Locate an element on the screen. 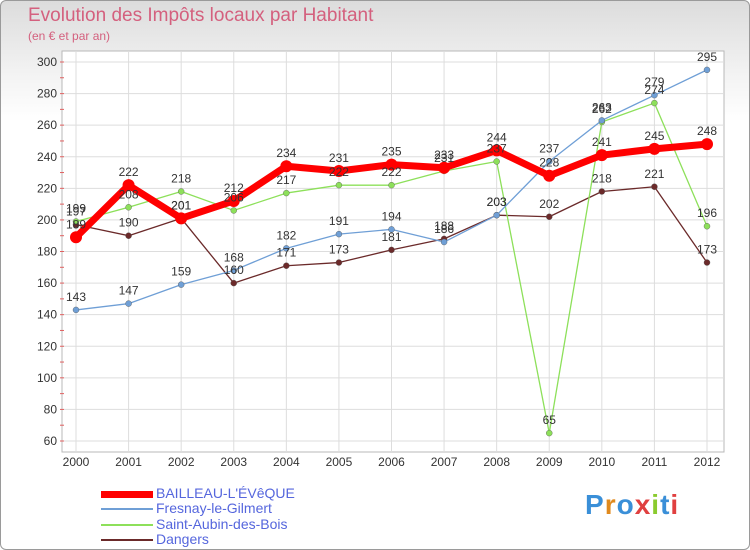  chart-subtitle: (en € et par an) is located at coordinates (69, 36).